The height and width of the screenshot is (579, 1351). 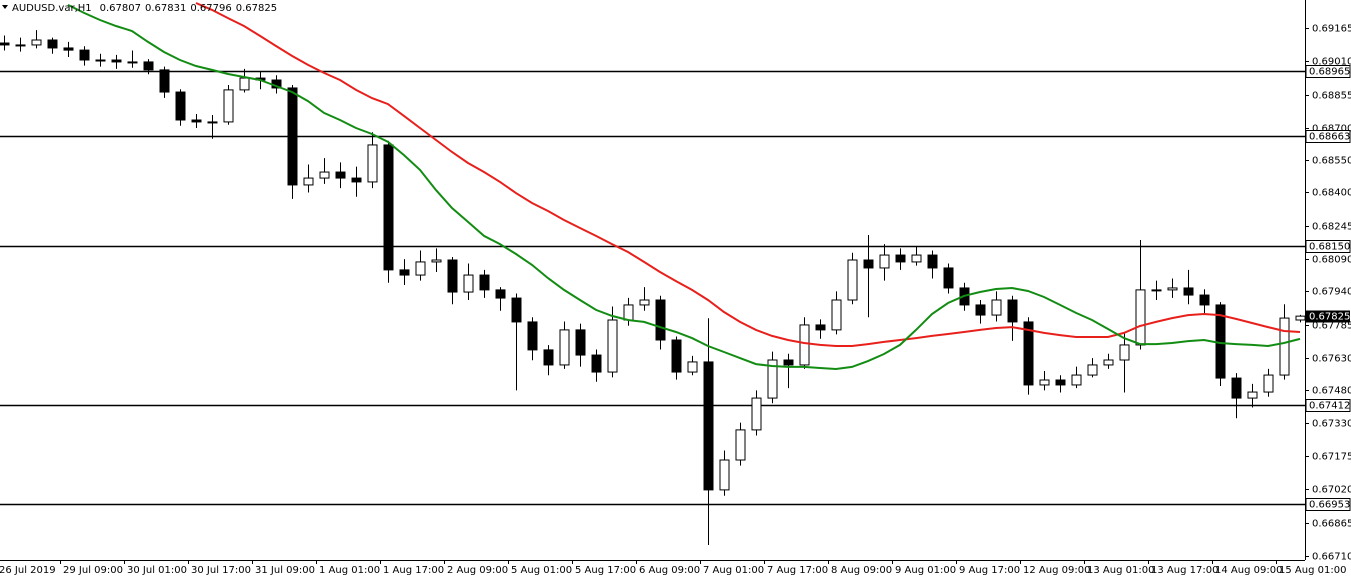 I want to click on y-tick-label: 0.68245, so click(x=1331, y=227).